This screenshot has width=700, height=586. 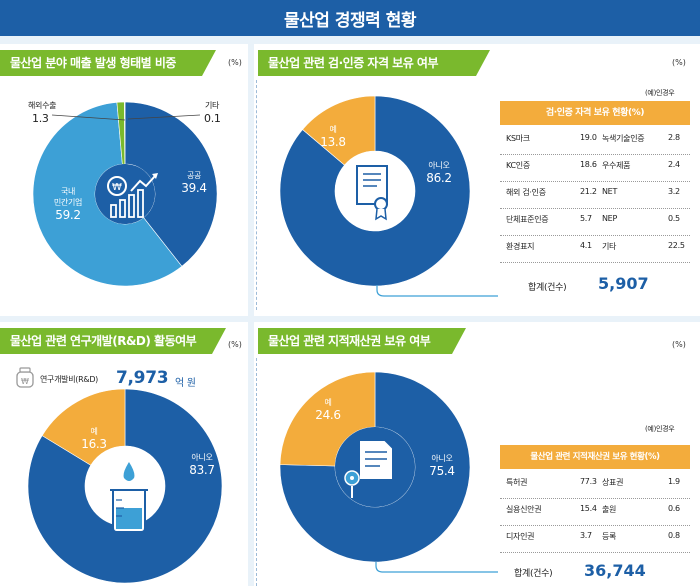 What do you see at coordinates (333, 137) in the screenshot?
I see `label-cert-yes: 예 13.8` at bounding box center [333, 137].